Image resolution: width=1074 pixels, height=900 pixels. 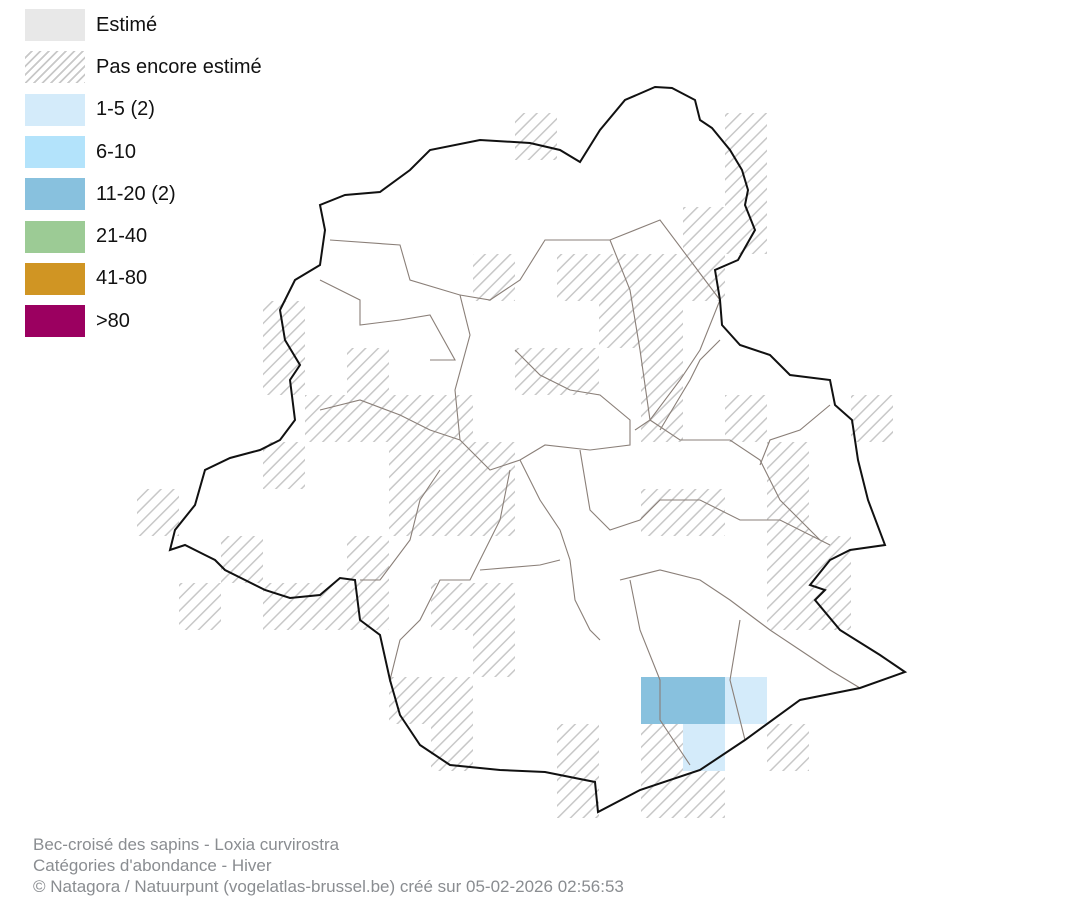 I want to click on legend-item: 21-40, so click(x=143, y=236).